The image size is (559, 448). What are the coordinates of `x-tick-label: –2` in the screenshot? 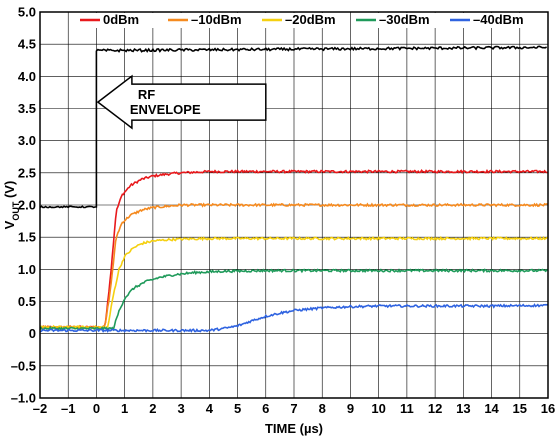 It's located at (40, 408).